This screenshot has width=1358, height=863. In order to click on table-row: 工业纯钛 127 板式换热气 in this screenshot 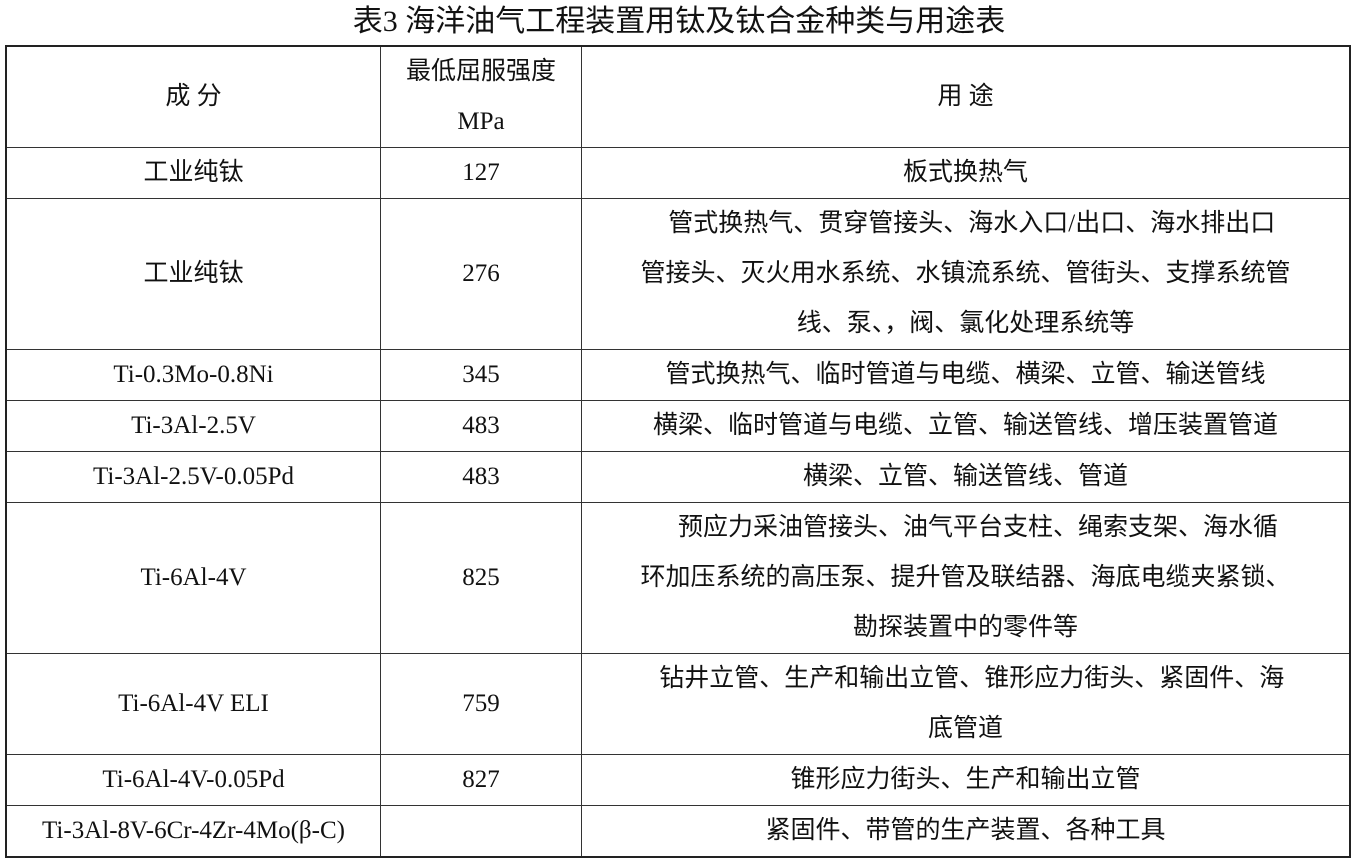, I will do `click(678, 173)`.